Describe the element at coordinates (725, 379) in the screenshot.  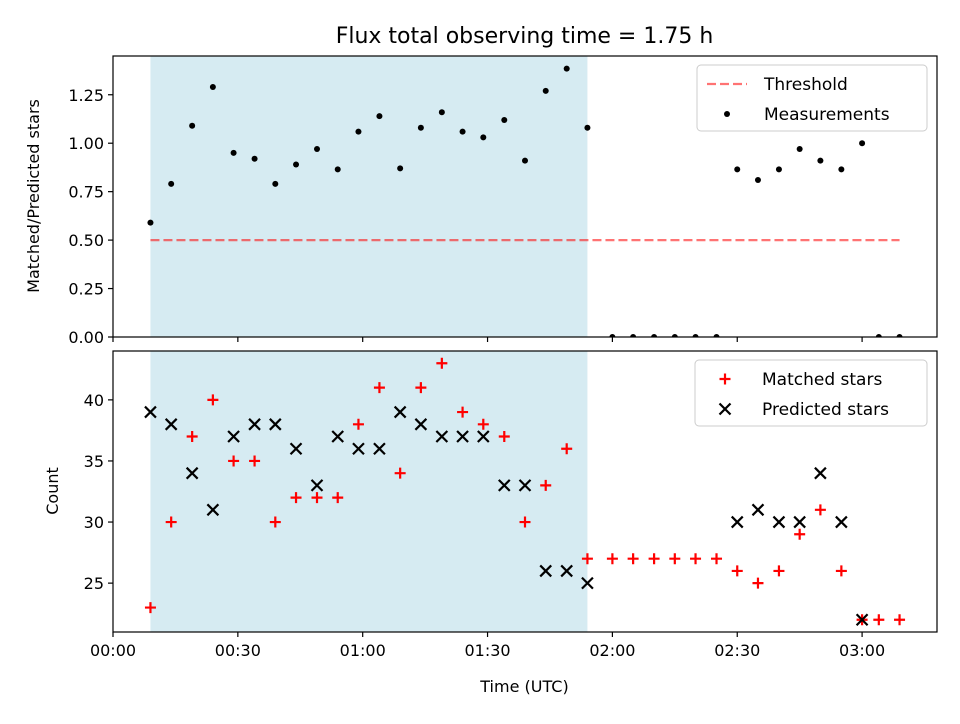
I see `legend-matched-swatch` at that location.